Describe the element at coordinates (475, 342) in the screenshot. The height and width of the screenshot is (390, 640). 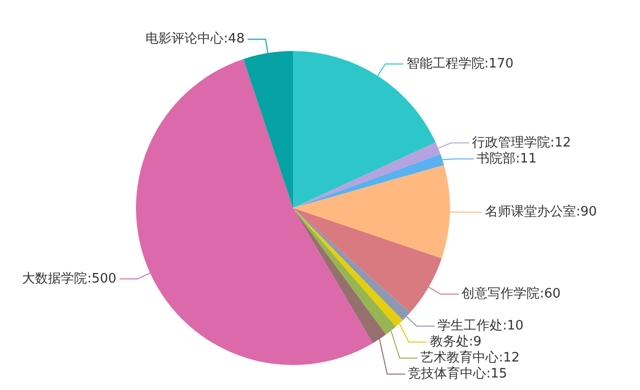
I see `data-label: :9` at that location.